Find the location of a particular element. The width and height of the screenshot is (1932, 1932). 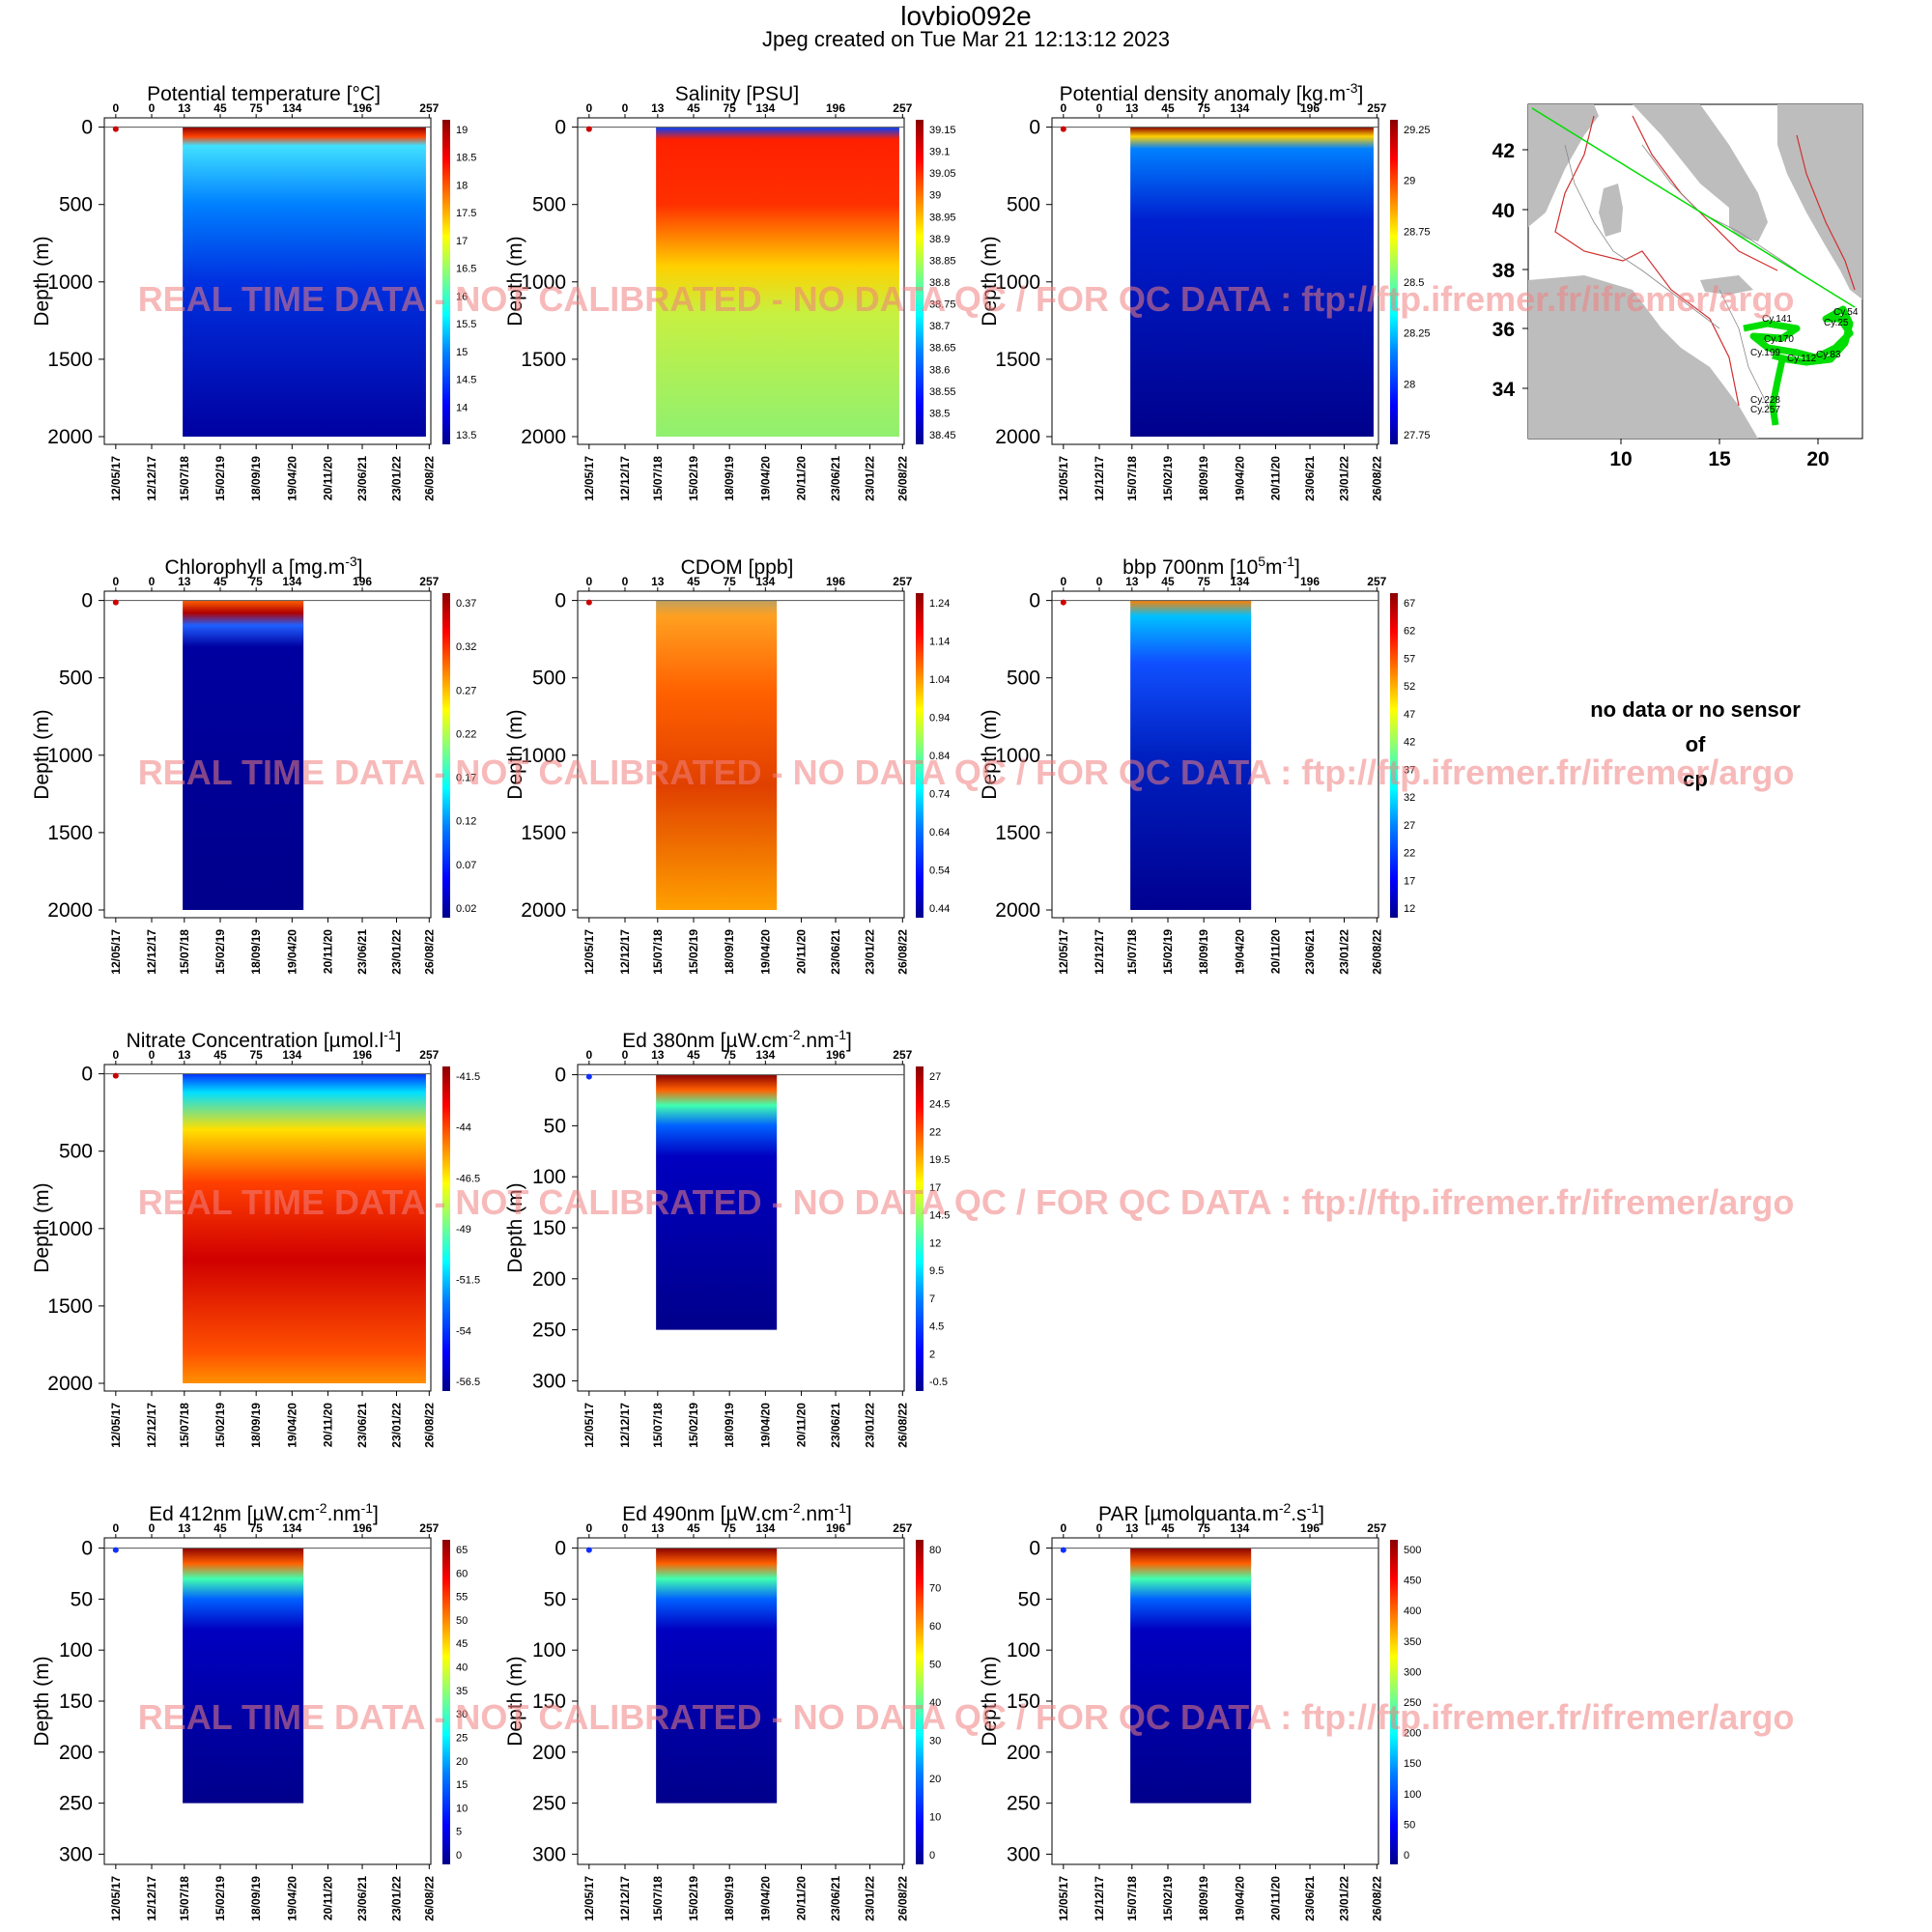

colorbar-tick-label: 22 is located at coordinates (1409, 854).